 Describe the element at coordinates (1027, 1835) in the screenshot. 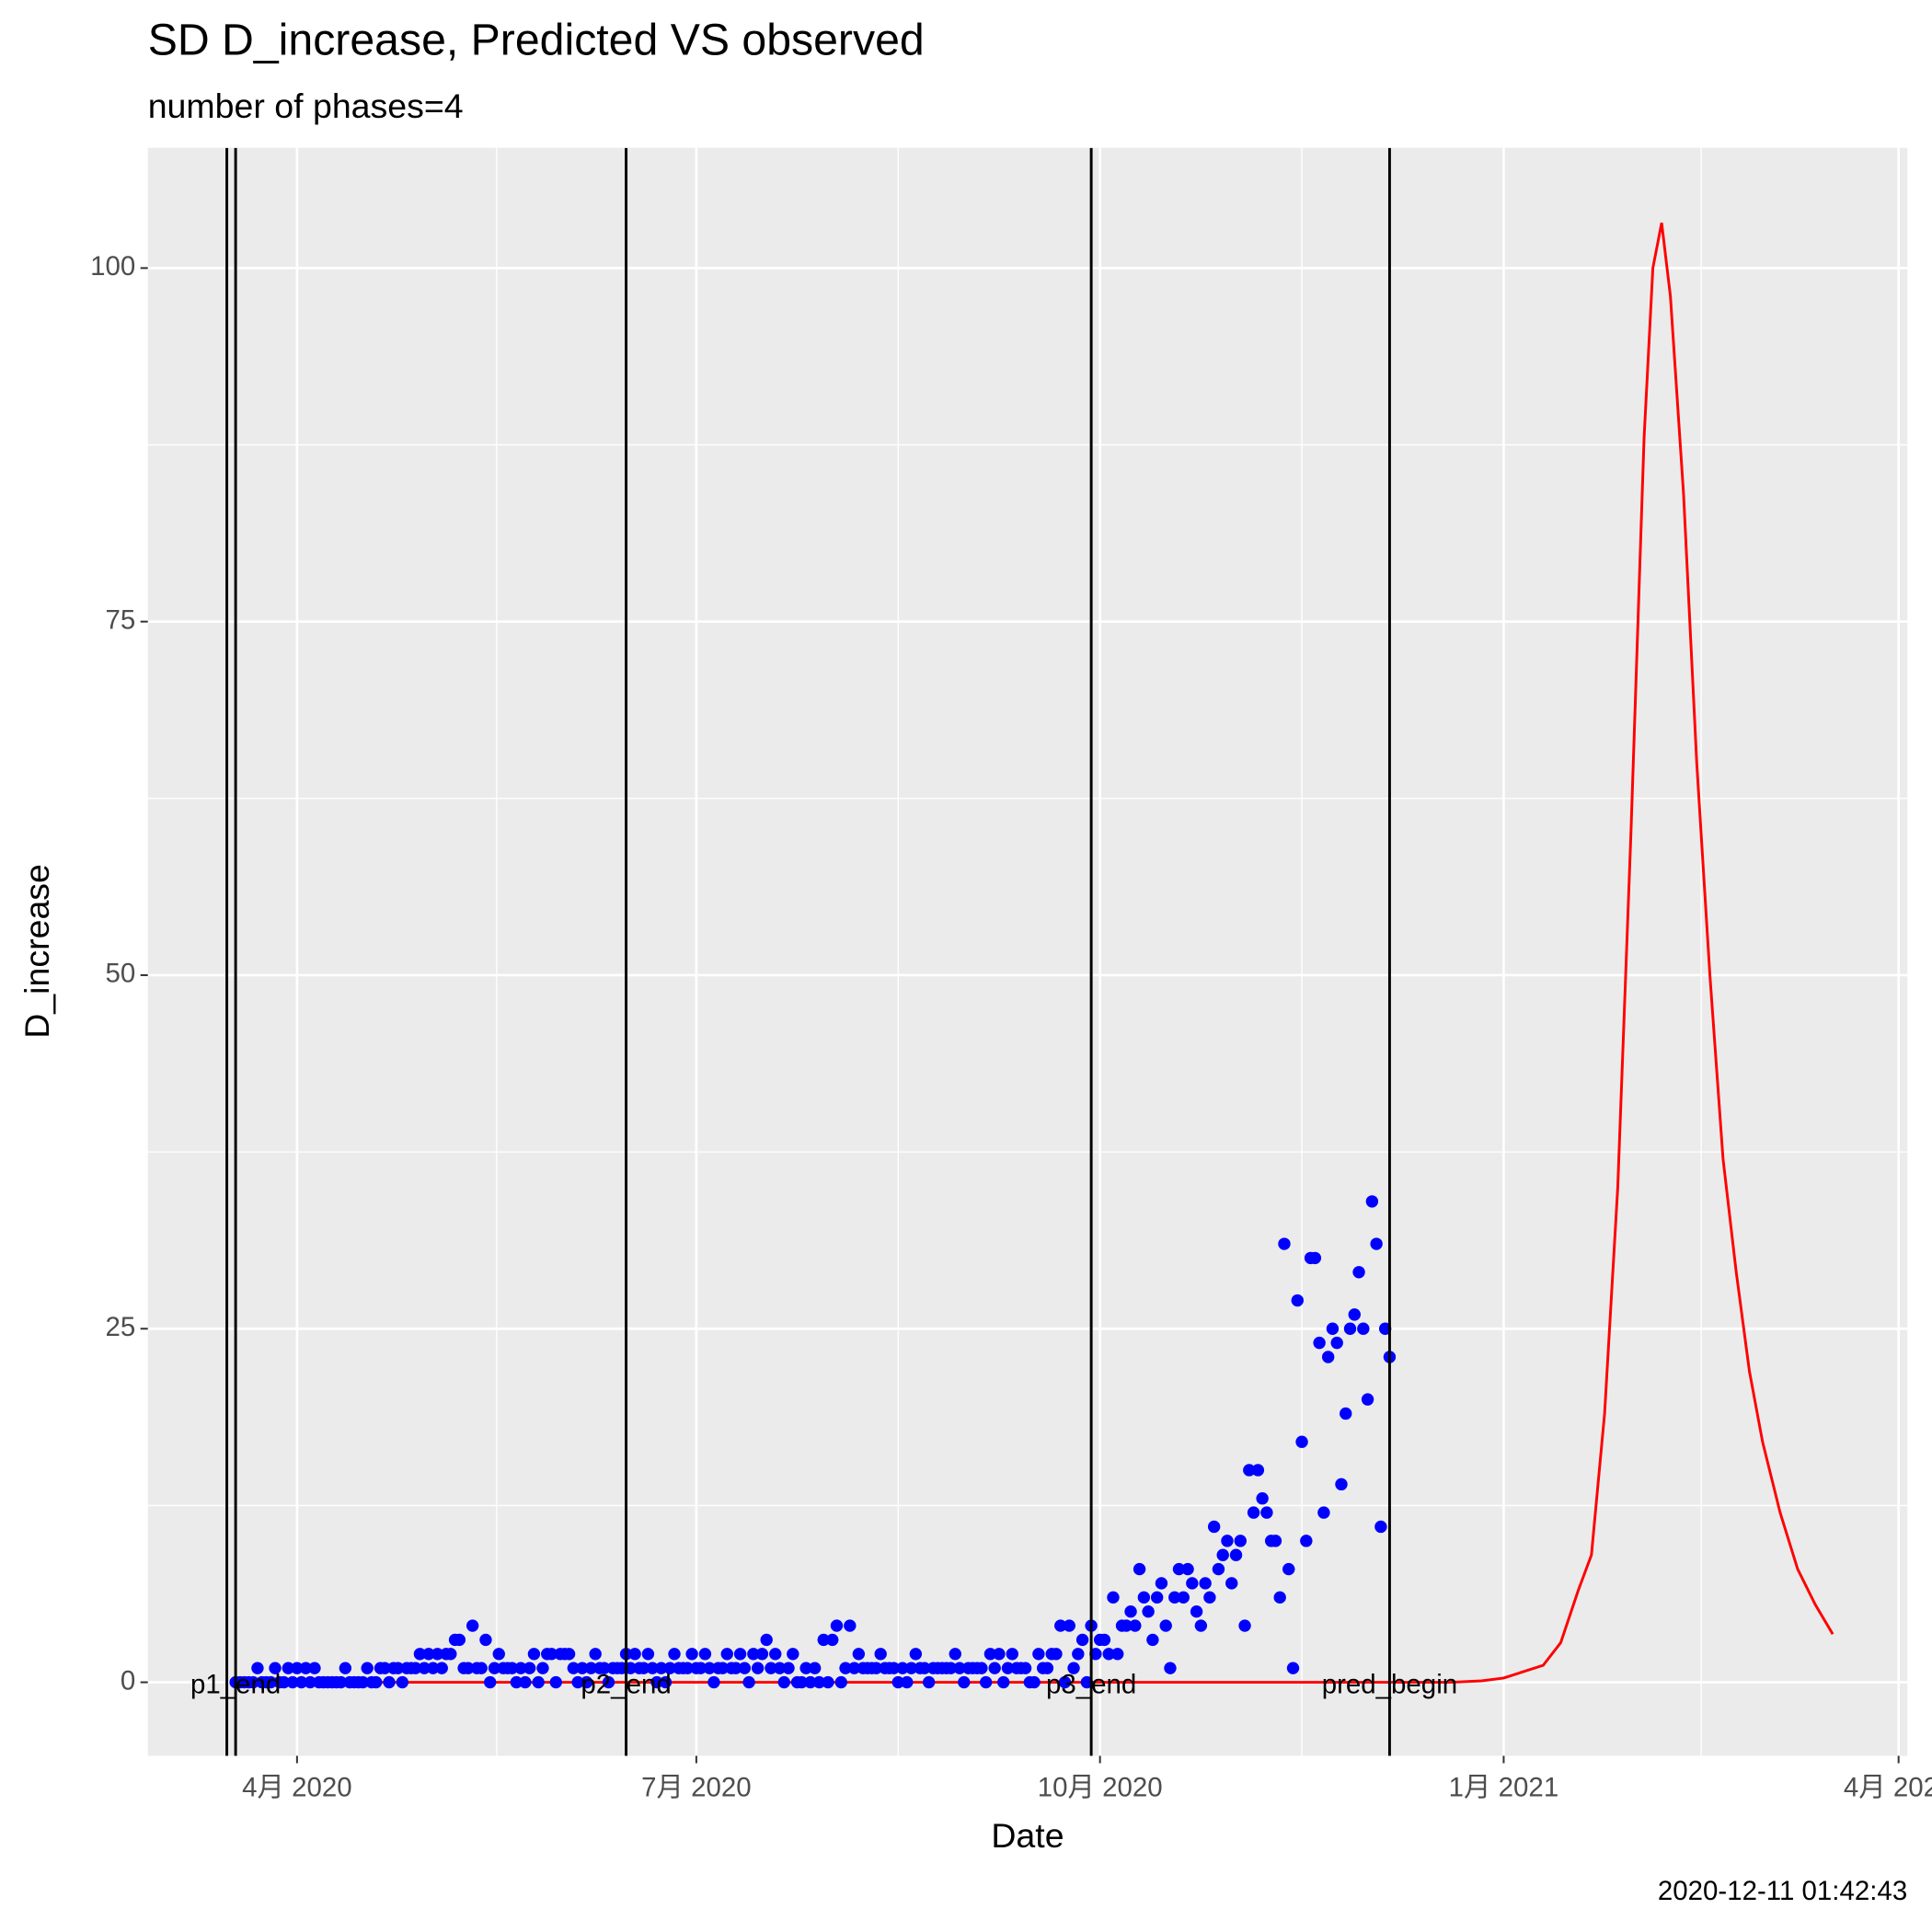

I see `x-axis-title: Date` at that location.